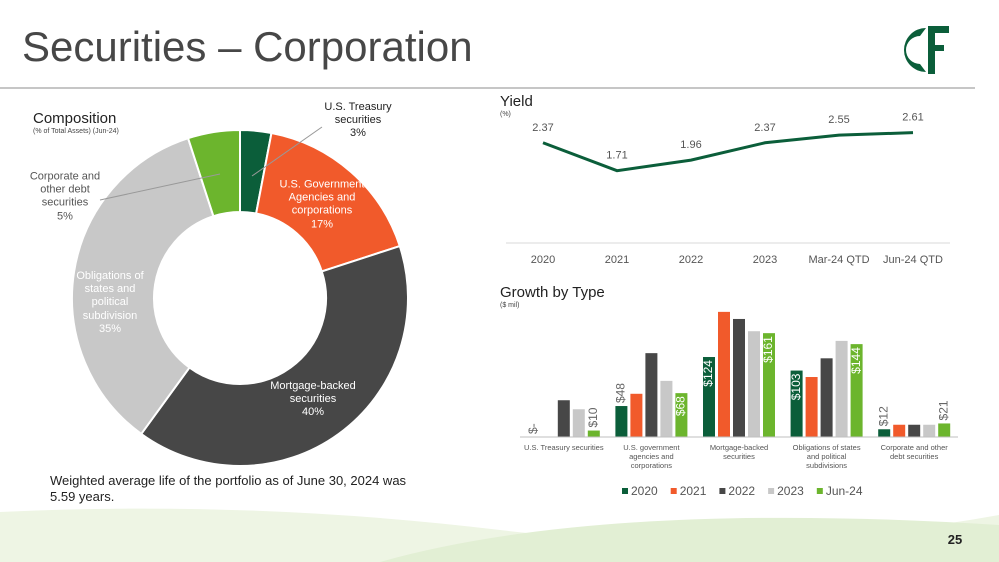  Describe the element at coordinates (543, 260) in the screenshot. I see `x-tick-label: 2020` at that location.